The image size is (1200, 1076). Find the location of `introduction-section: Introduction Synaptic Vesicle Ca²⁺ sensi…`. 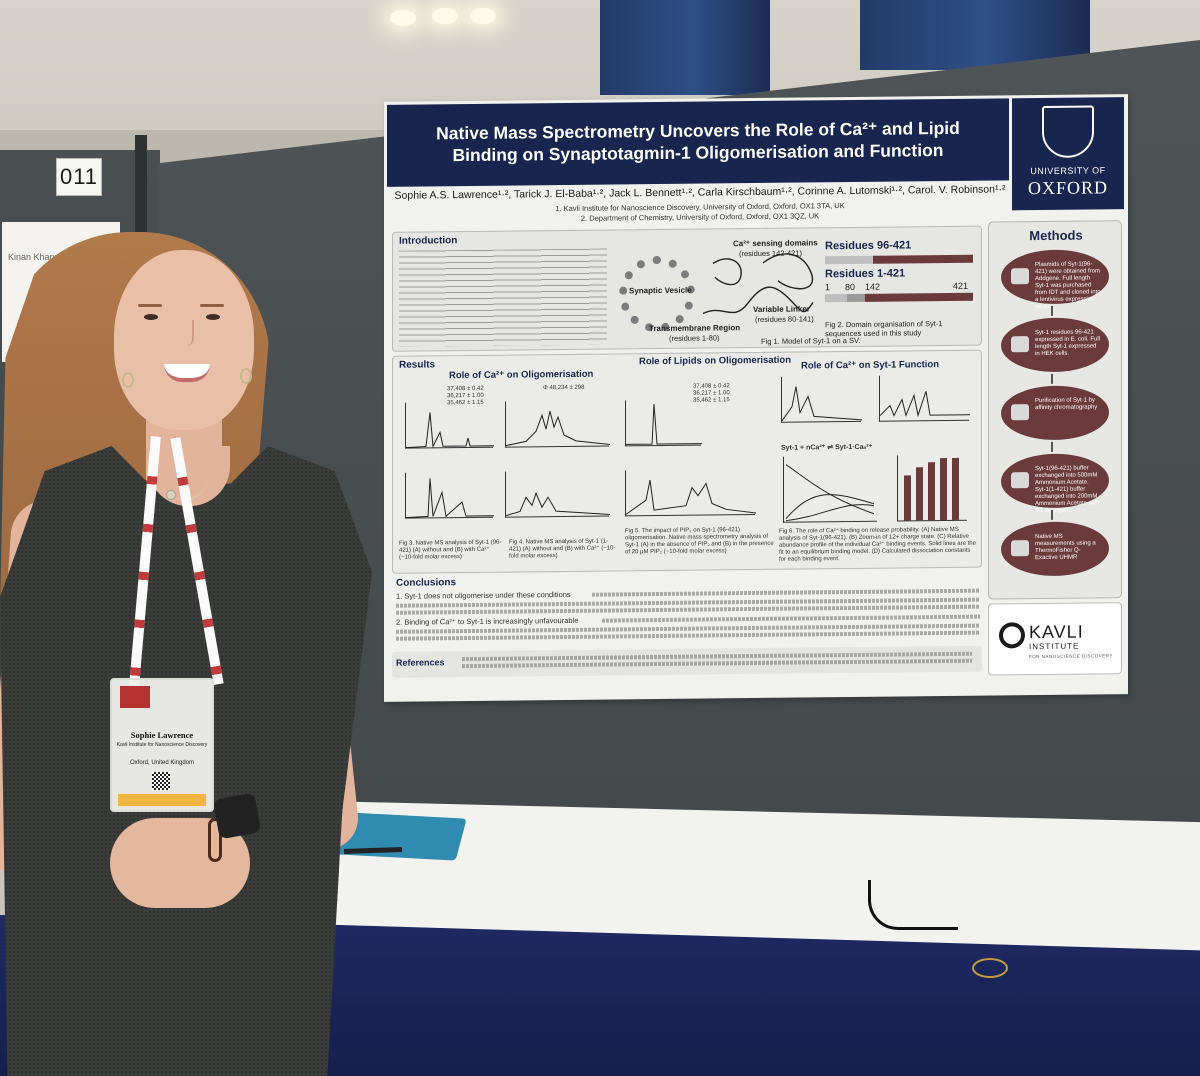

introduction-section: Introduction Synaptic Vesicle Ca²⁺ sensi… is located at coordinates (687, 288).